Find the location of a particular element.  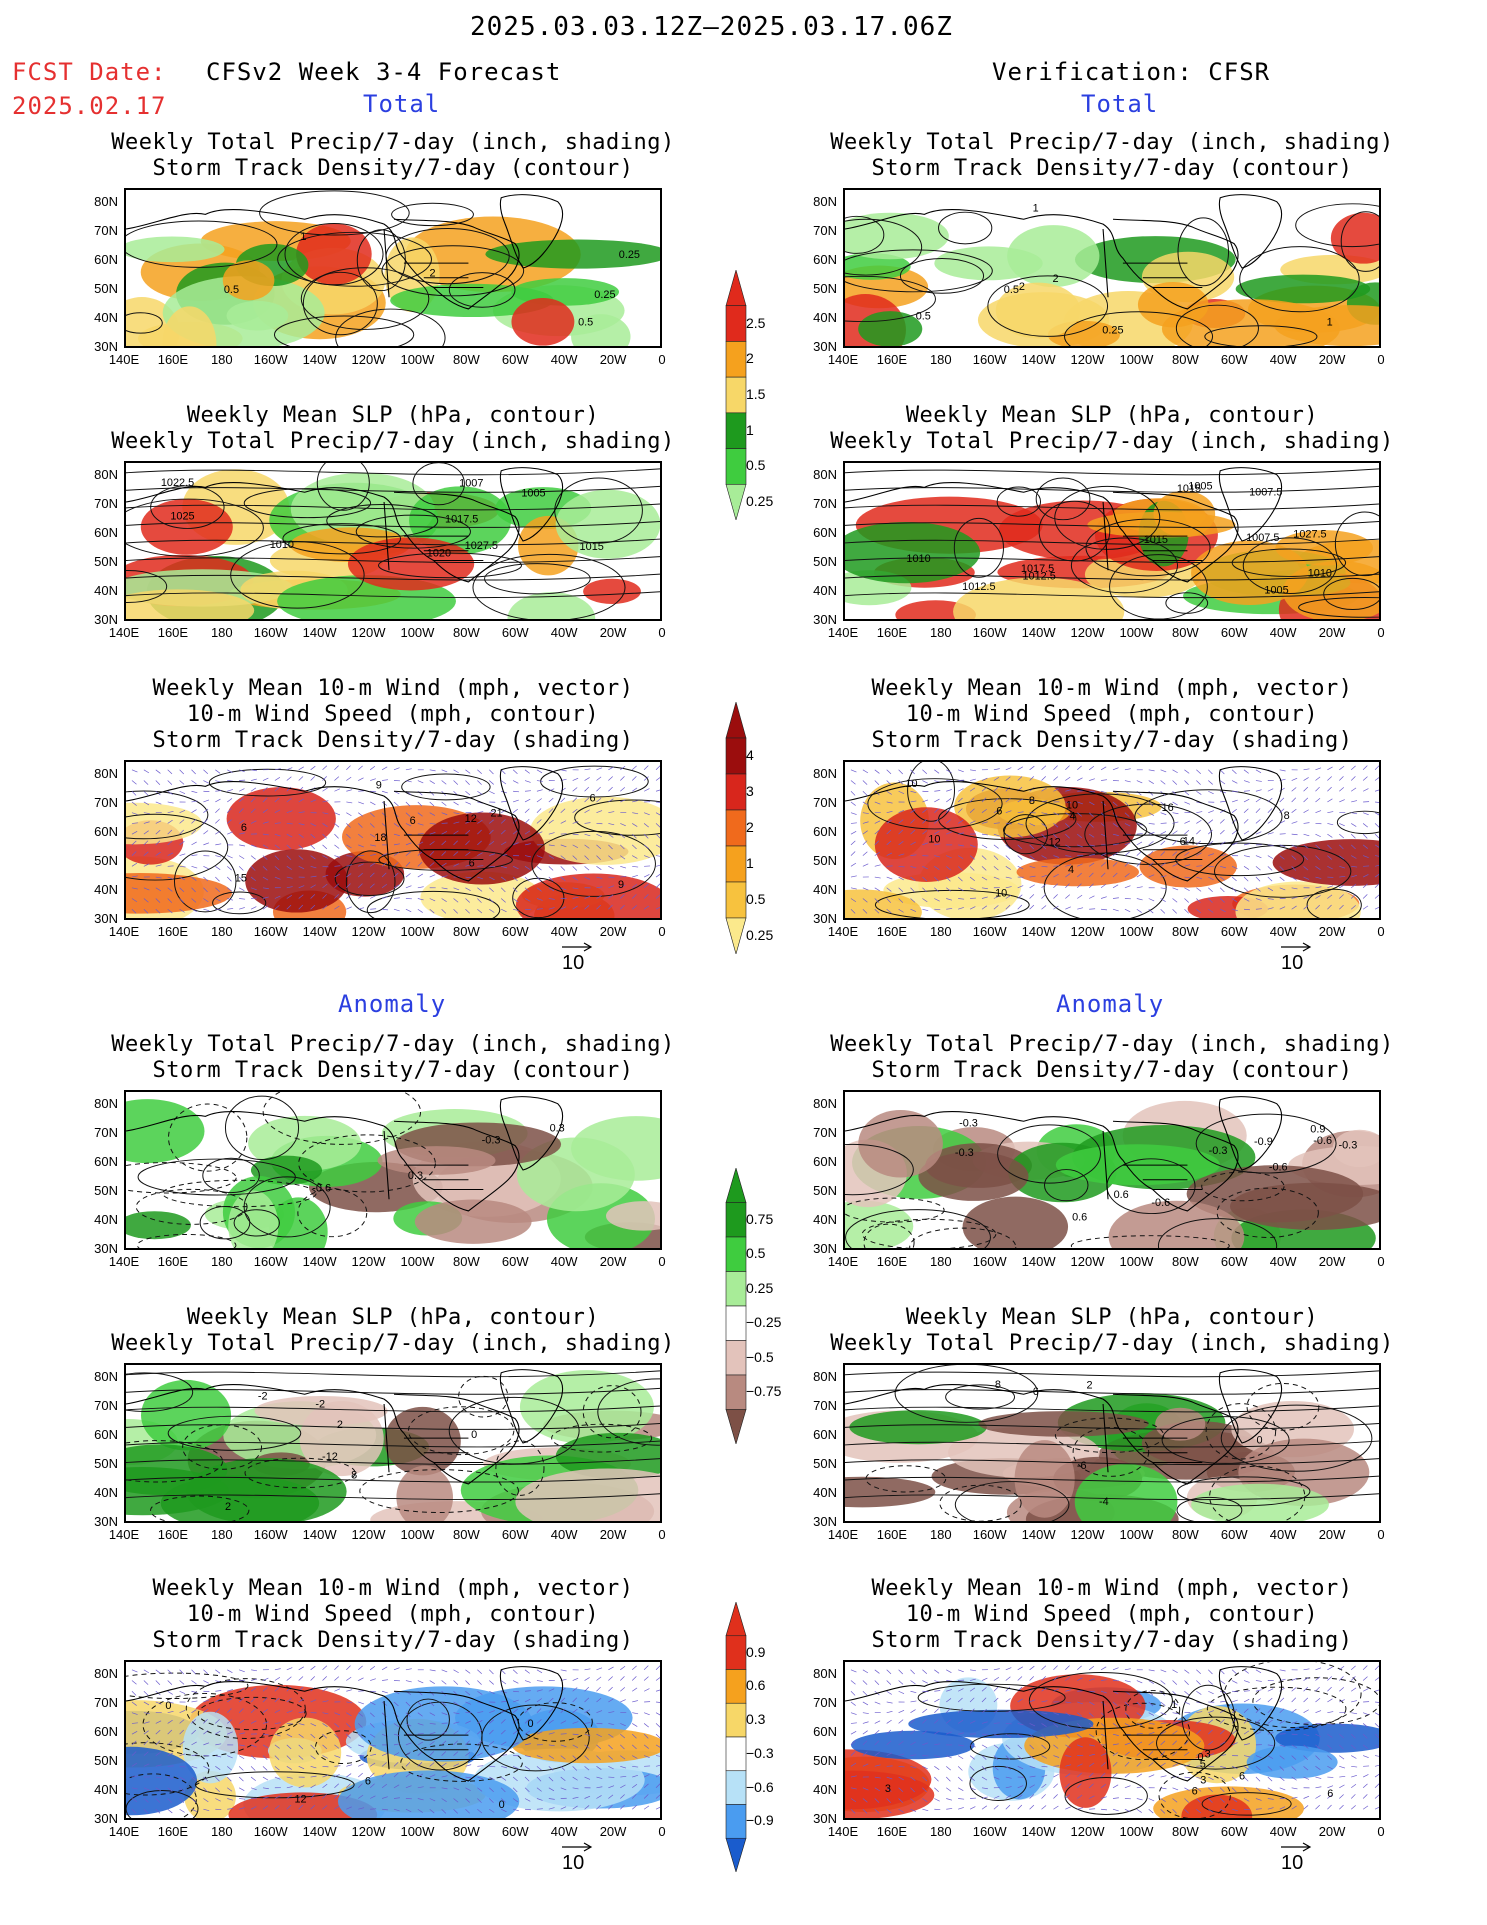

contour-label: 2 is located at coordinates (228, 1507).